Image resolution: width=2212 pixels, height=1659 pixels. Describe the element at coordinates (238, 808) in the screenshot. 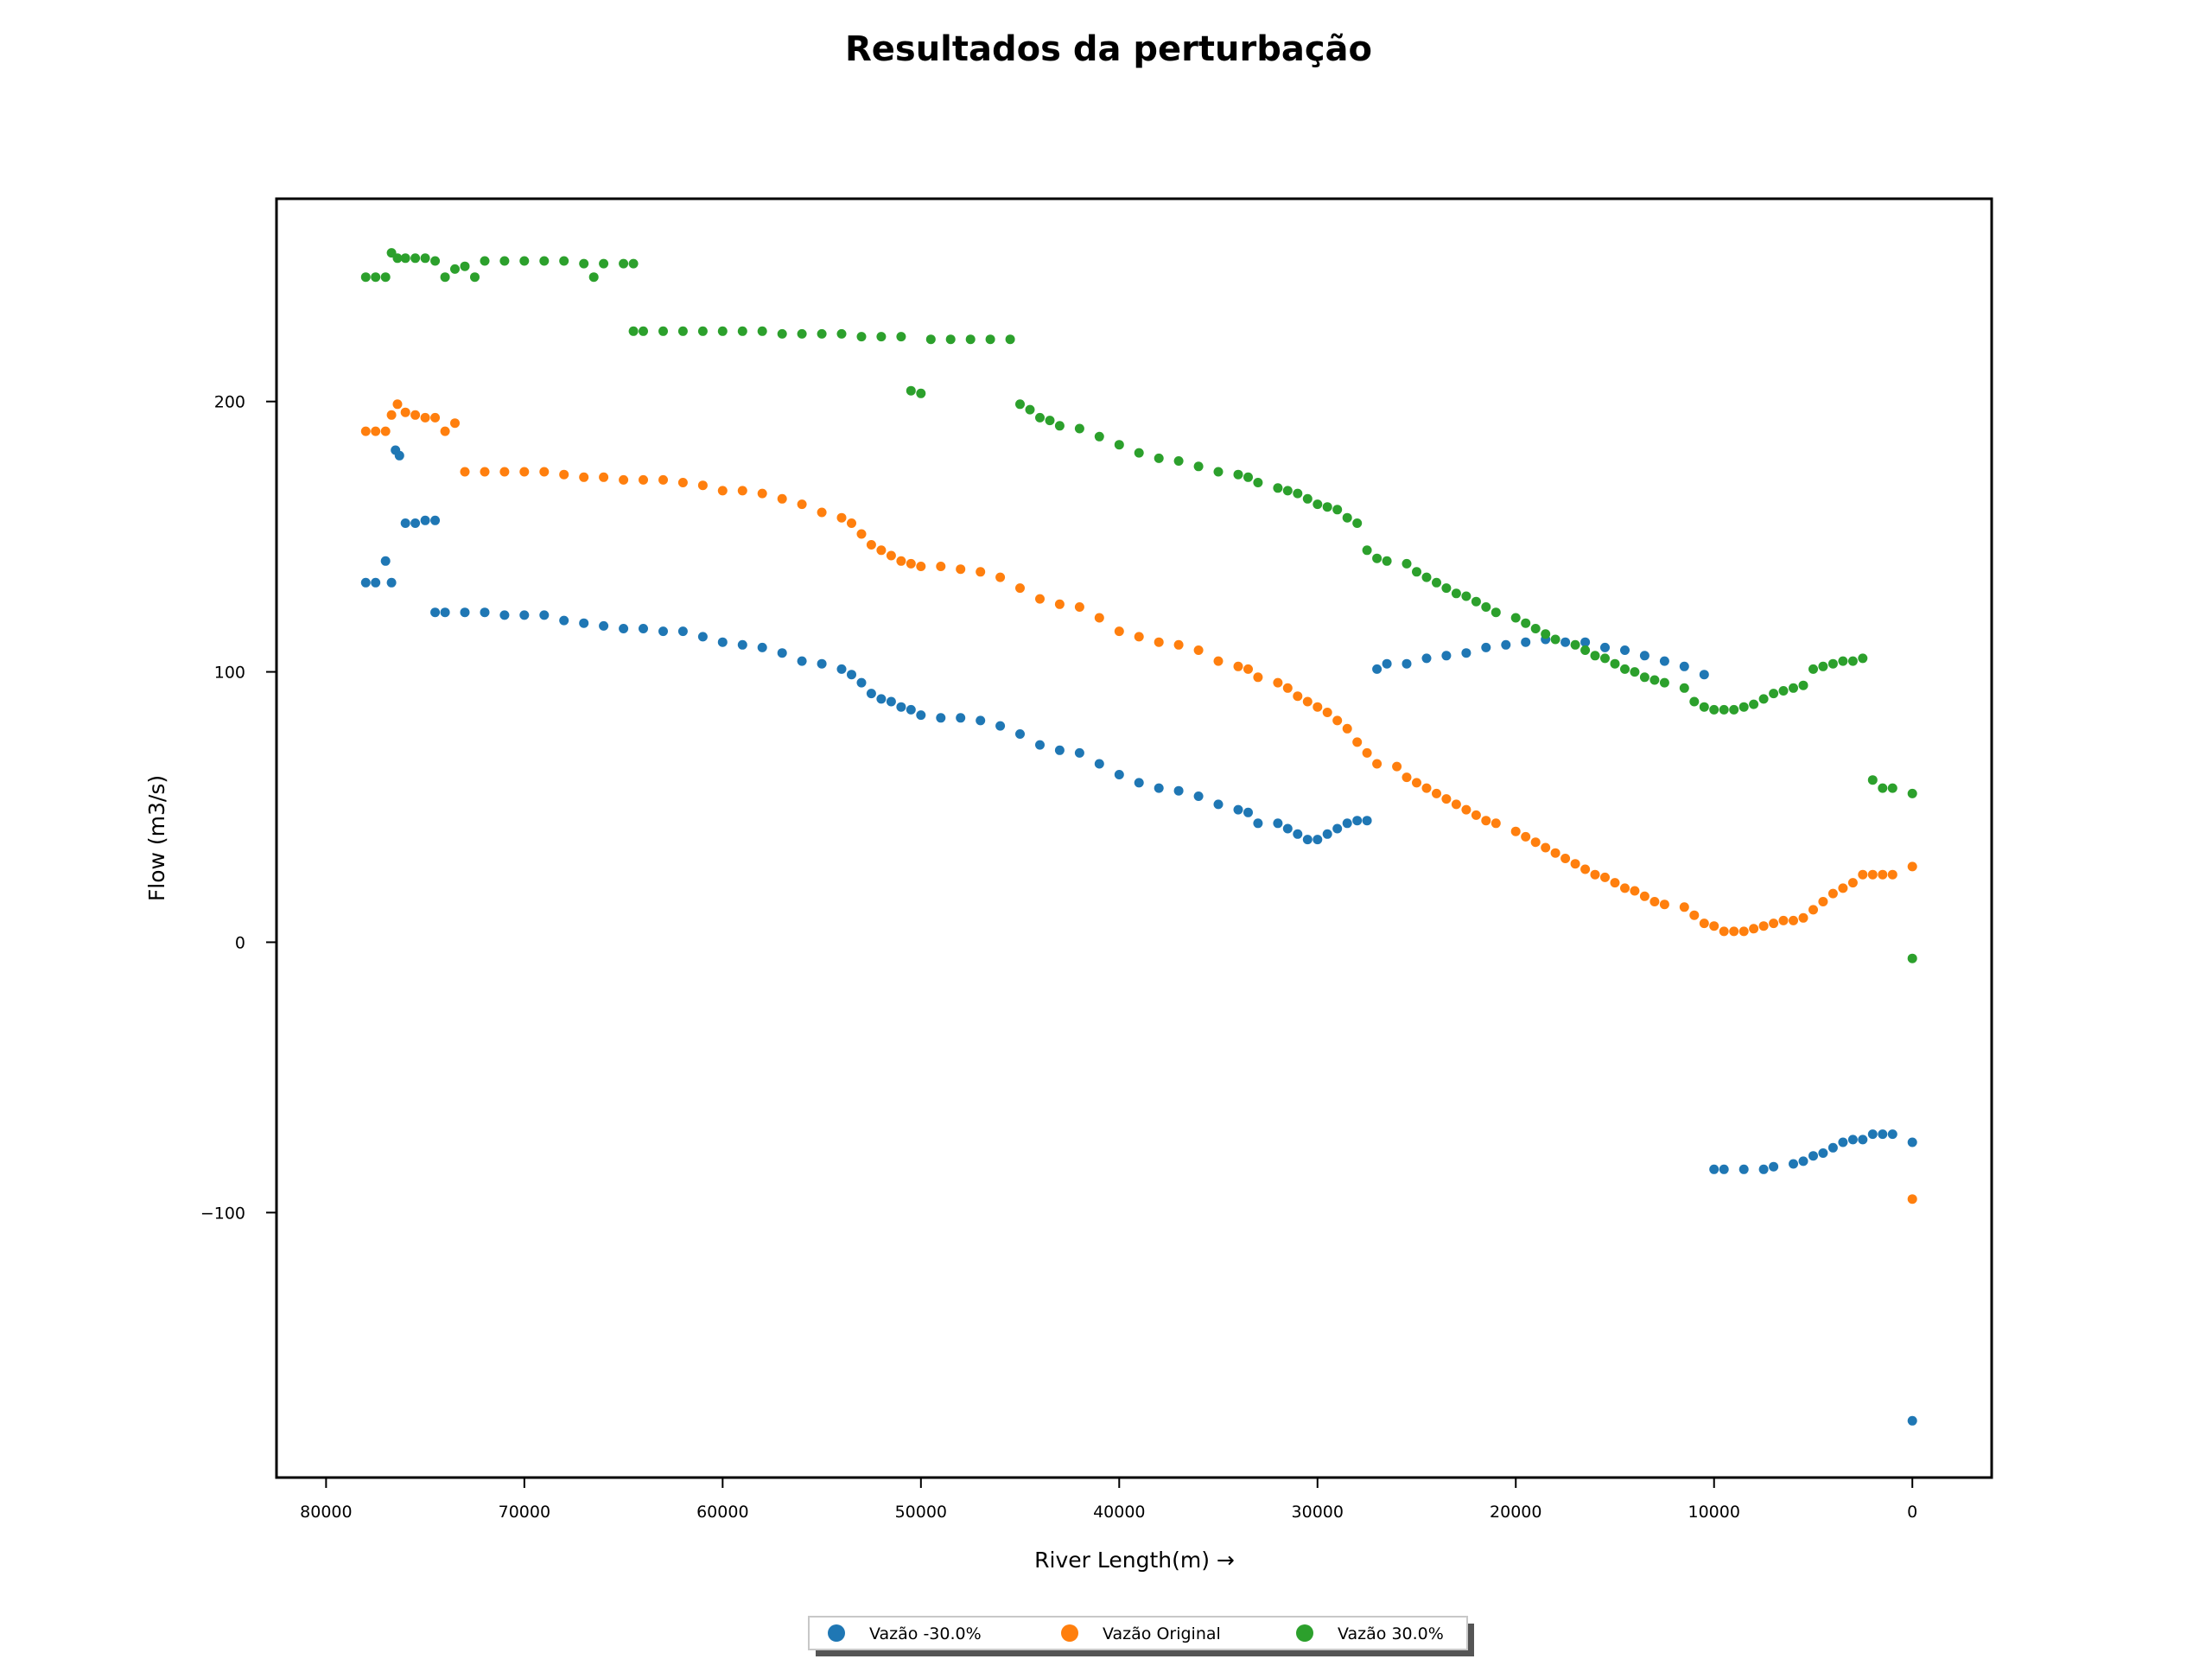

I see `y-axis-ticks: −100 0 100 200` at that location.